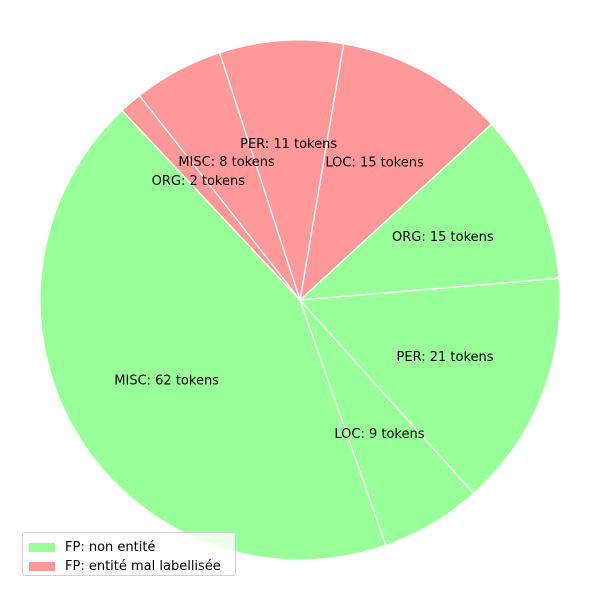  I want to click on legend-label-mislabeled: FP: entité mal labellisée, so click(143, 566).